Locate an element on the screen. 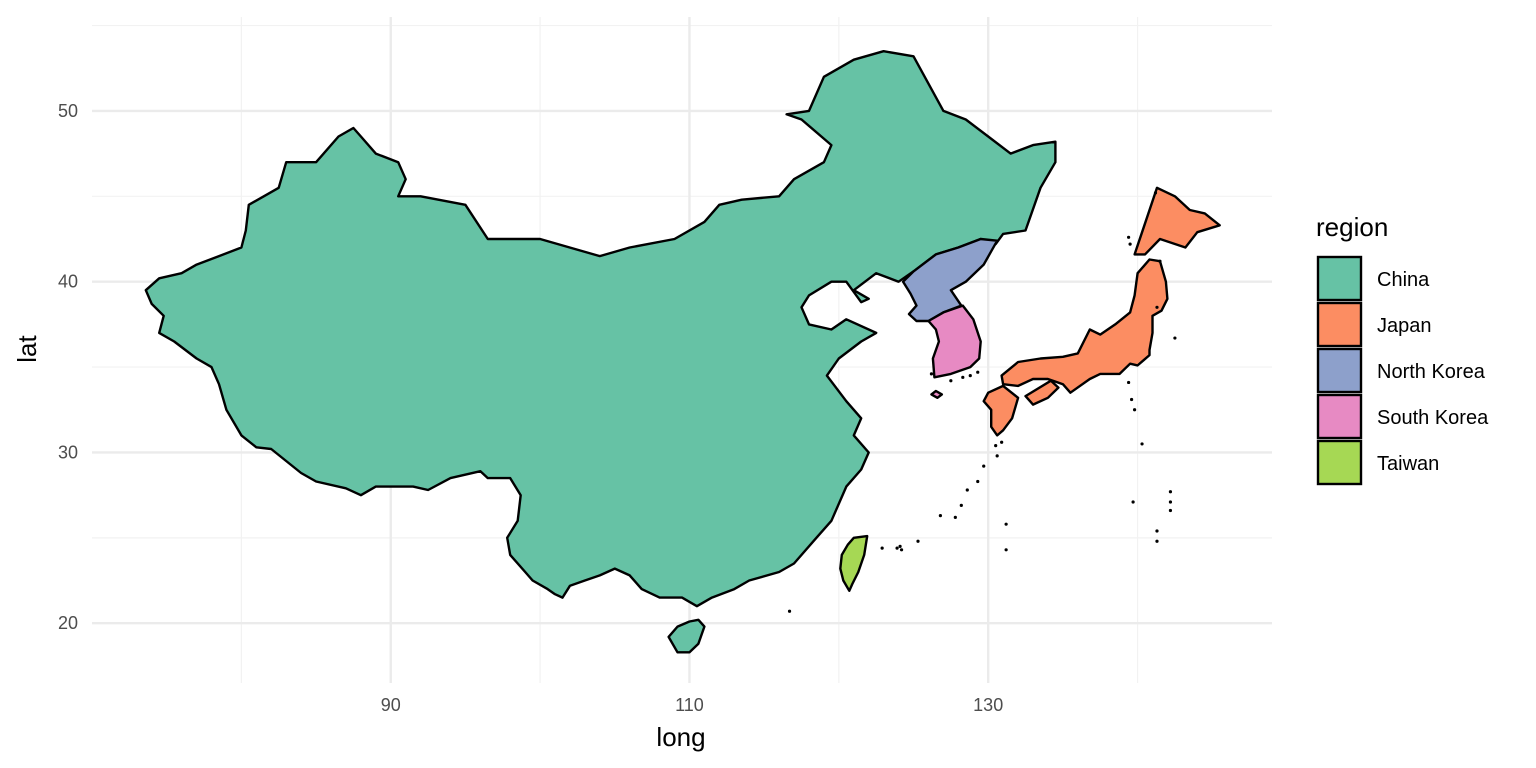 This screenshot has height=768, width=1536. x-tick-label: 130 is located at coordinates (988, 705).